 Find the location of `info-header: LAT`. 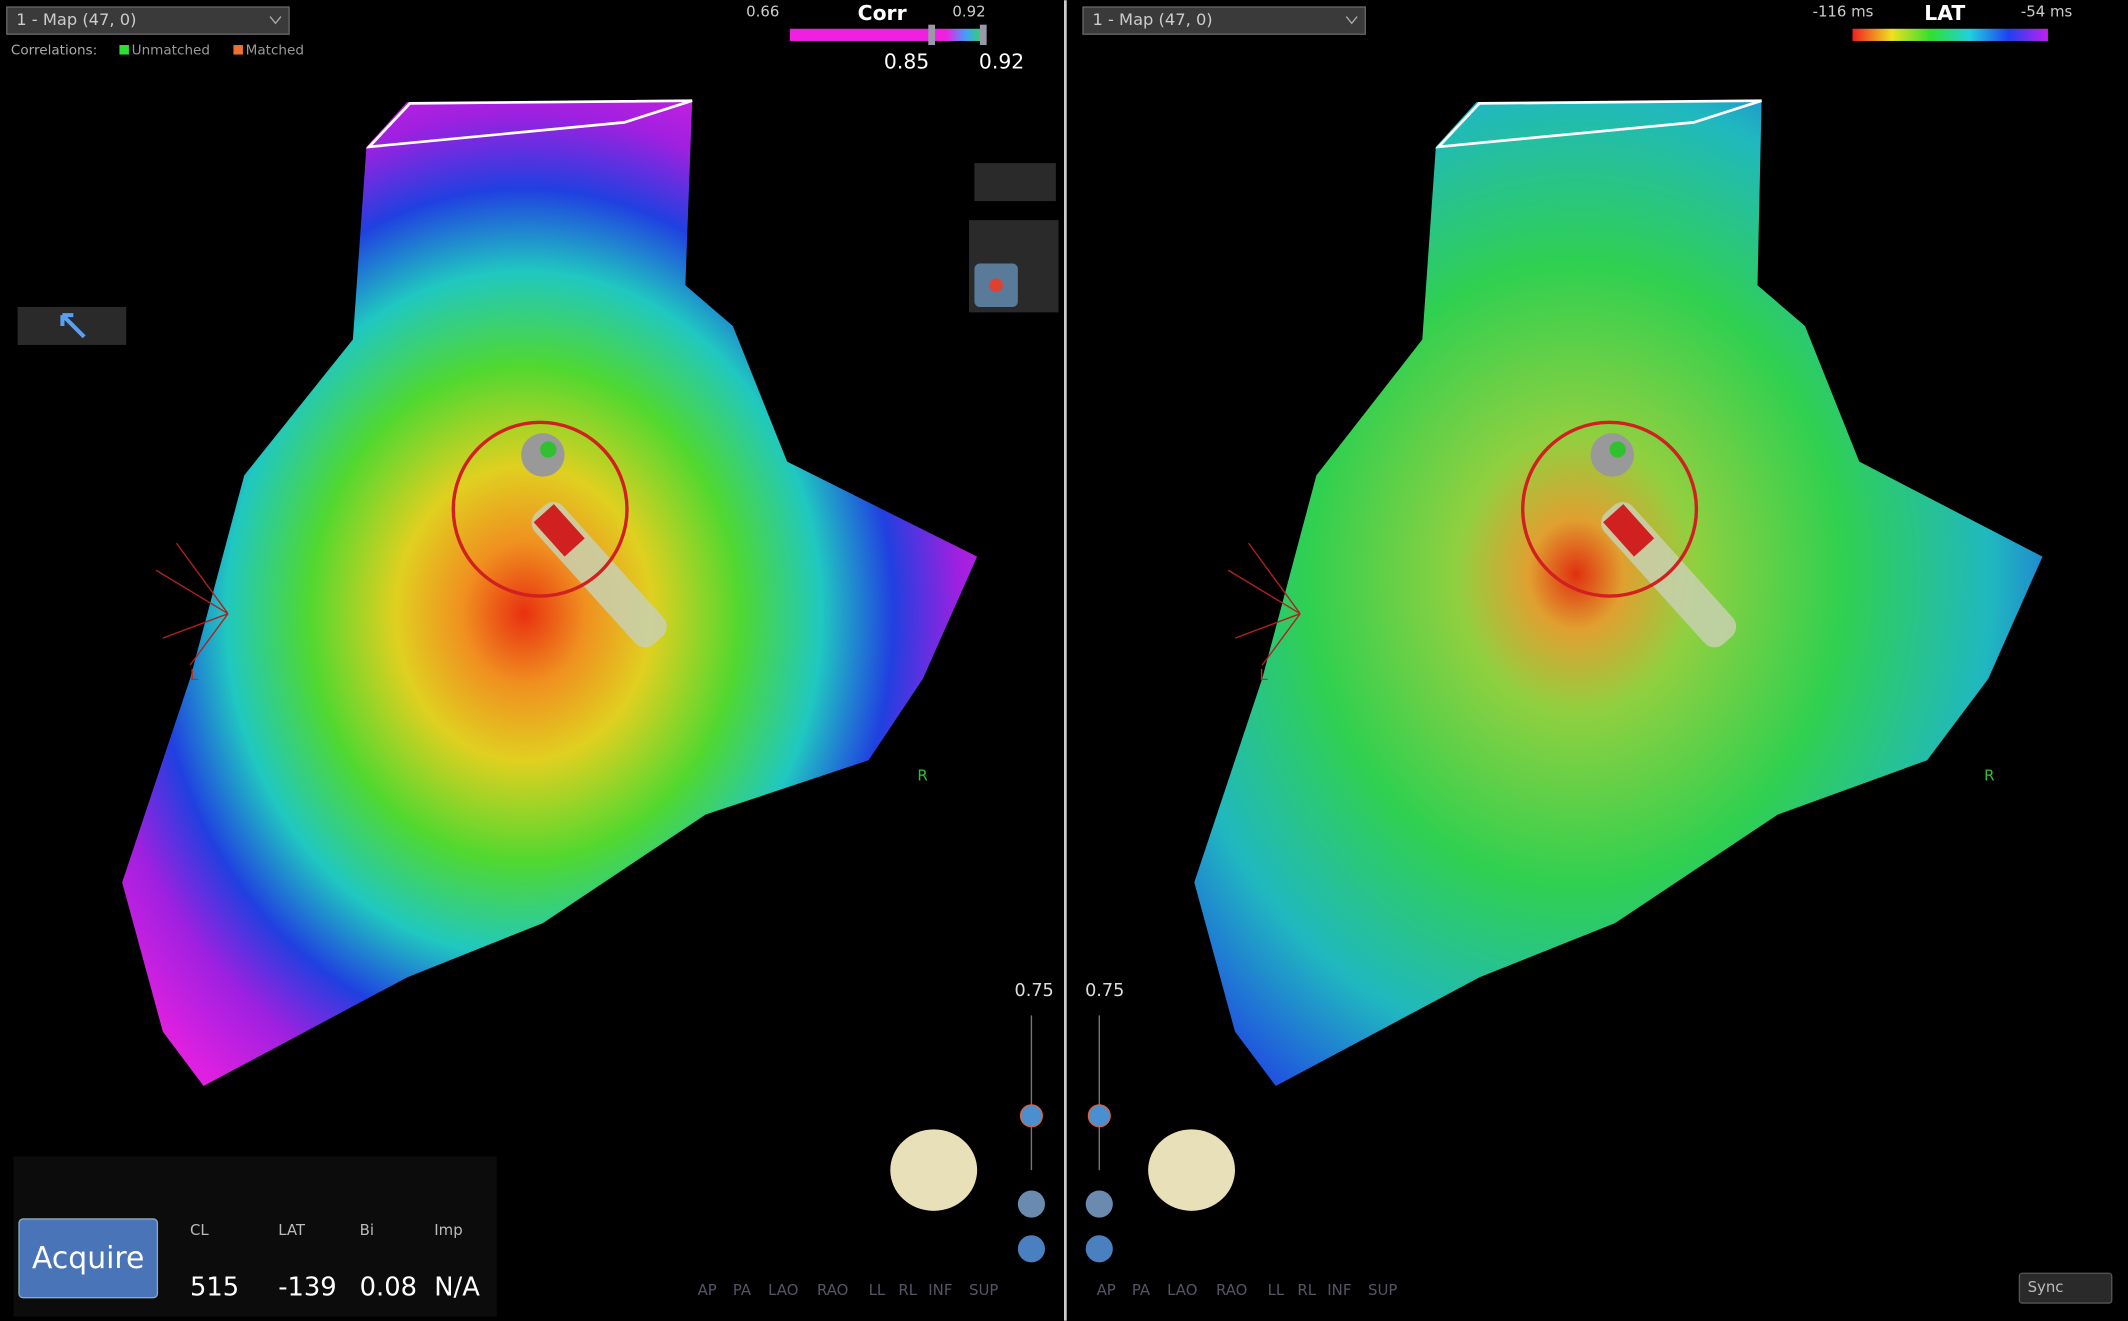

info-header: LAT is located at coordinates (292, 1230).